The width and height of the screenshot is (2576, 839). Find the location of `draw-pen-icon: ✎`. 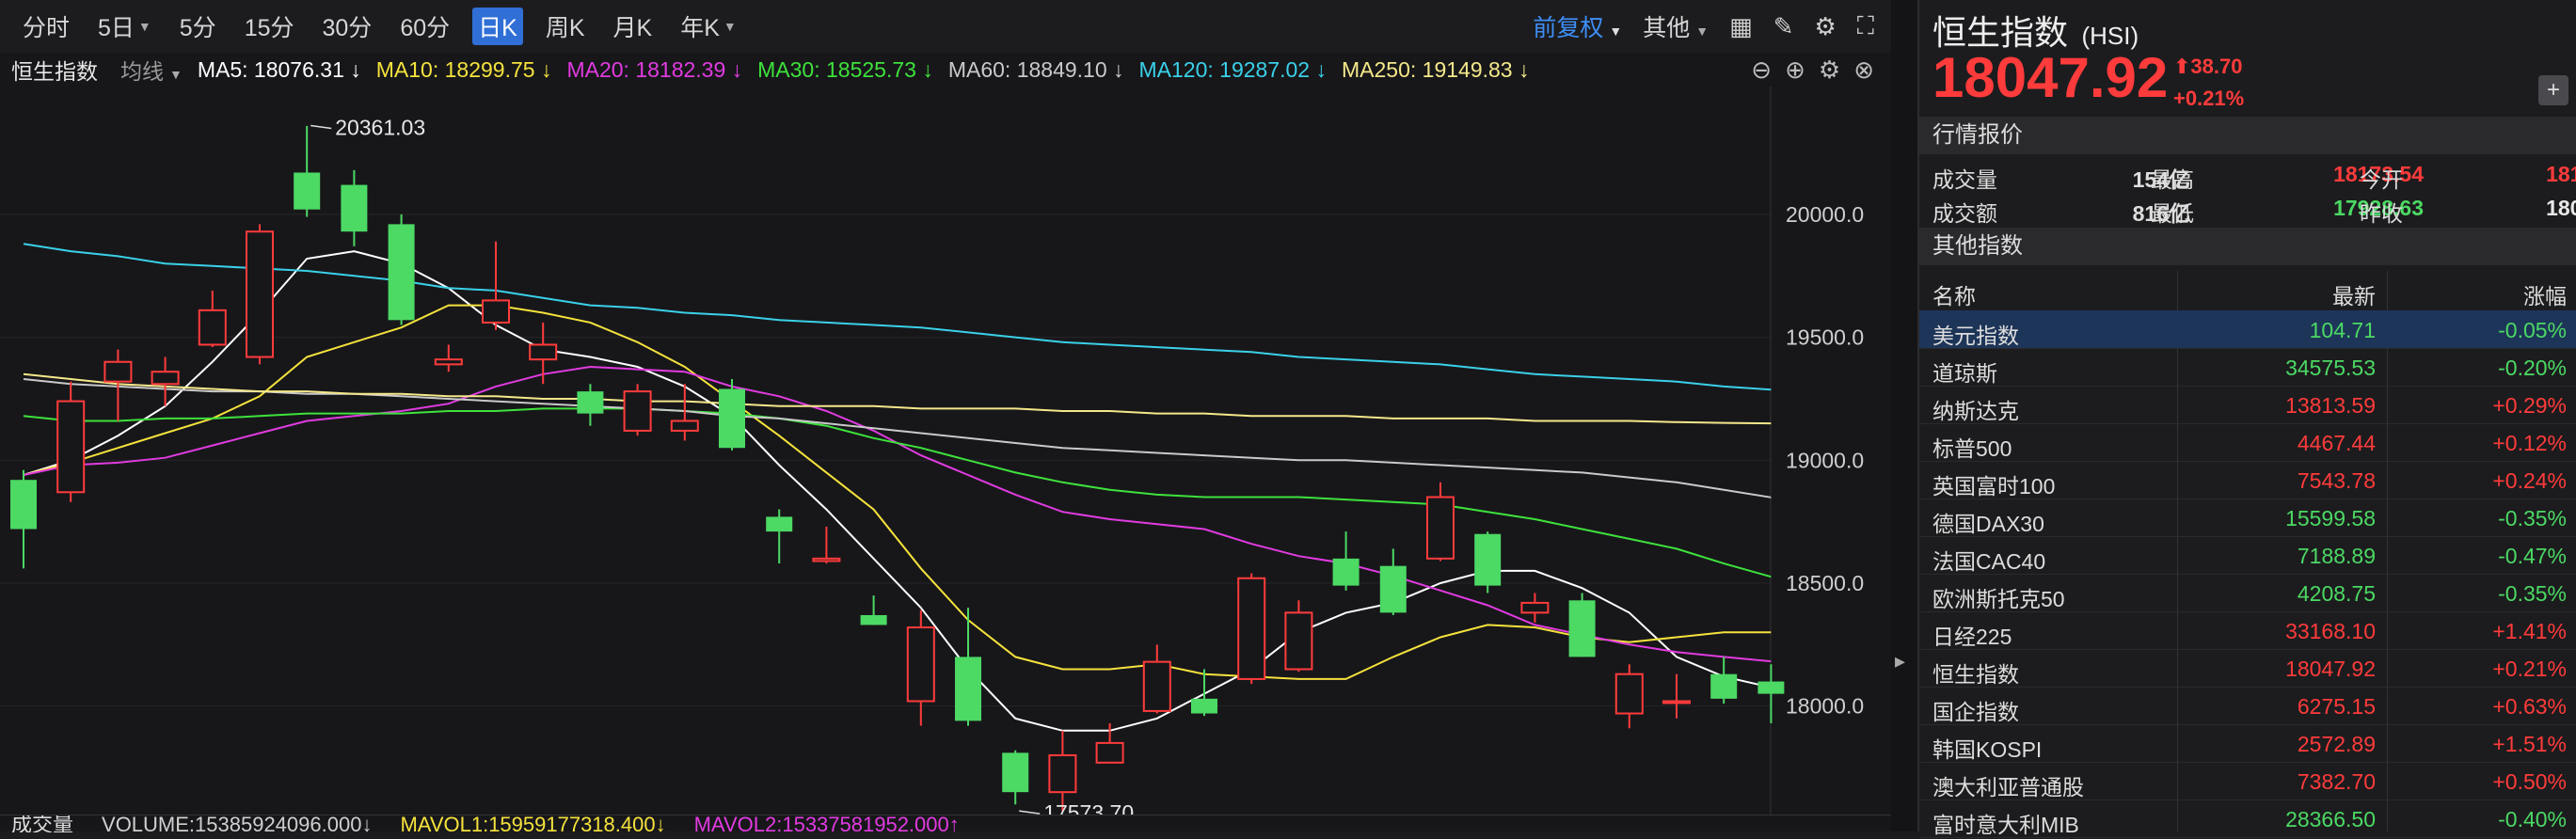

draw-pen-icon: ✎ is located at coordinates (1783, 26).